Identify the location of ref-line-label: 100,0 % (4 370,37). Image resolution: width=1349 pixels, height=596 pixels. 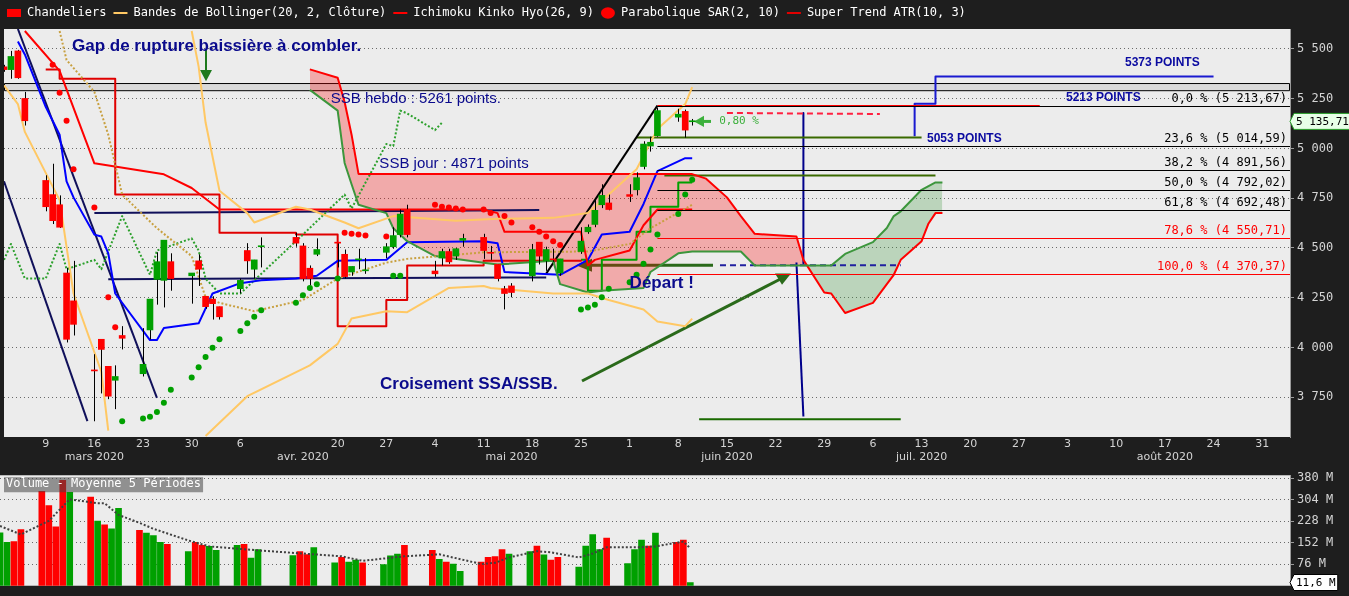
(1221, 265).